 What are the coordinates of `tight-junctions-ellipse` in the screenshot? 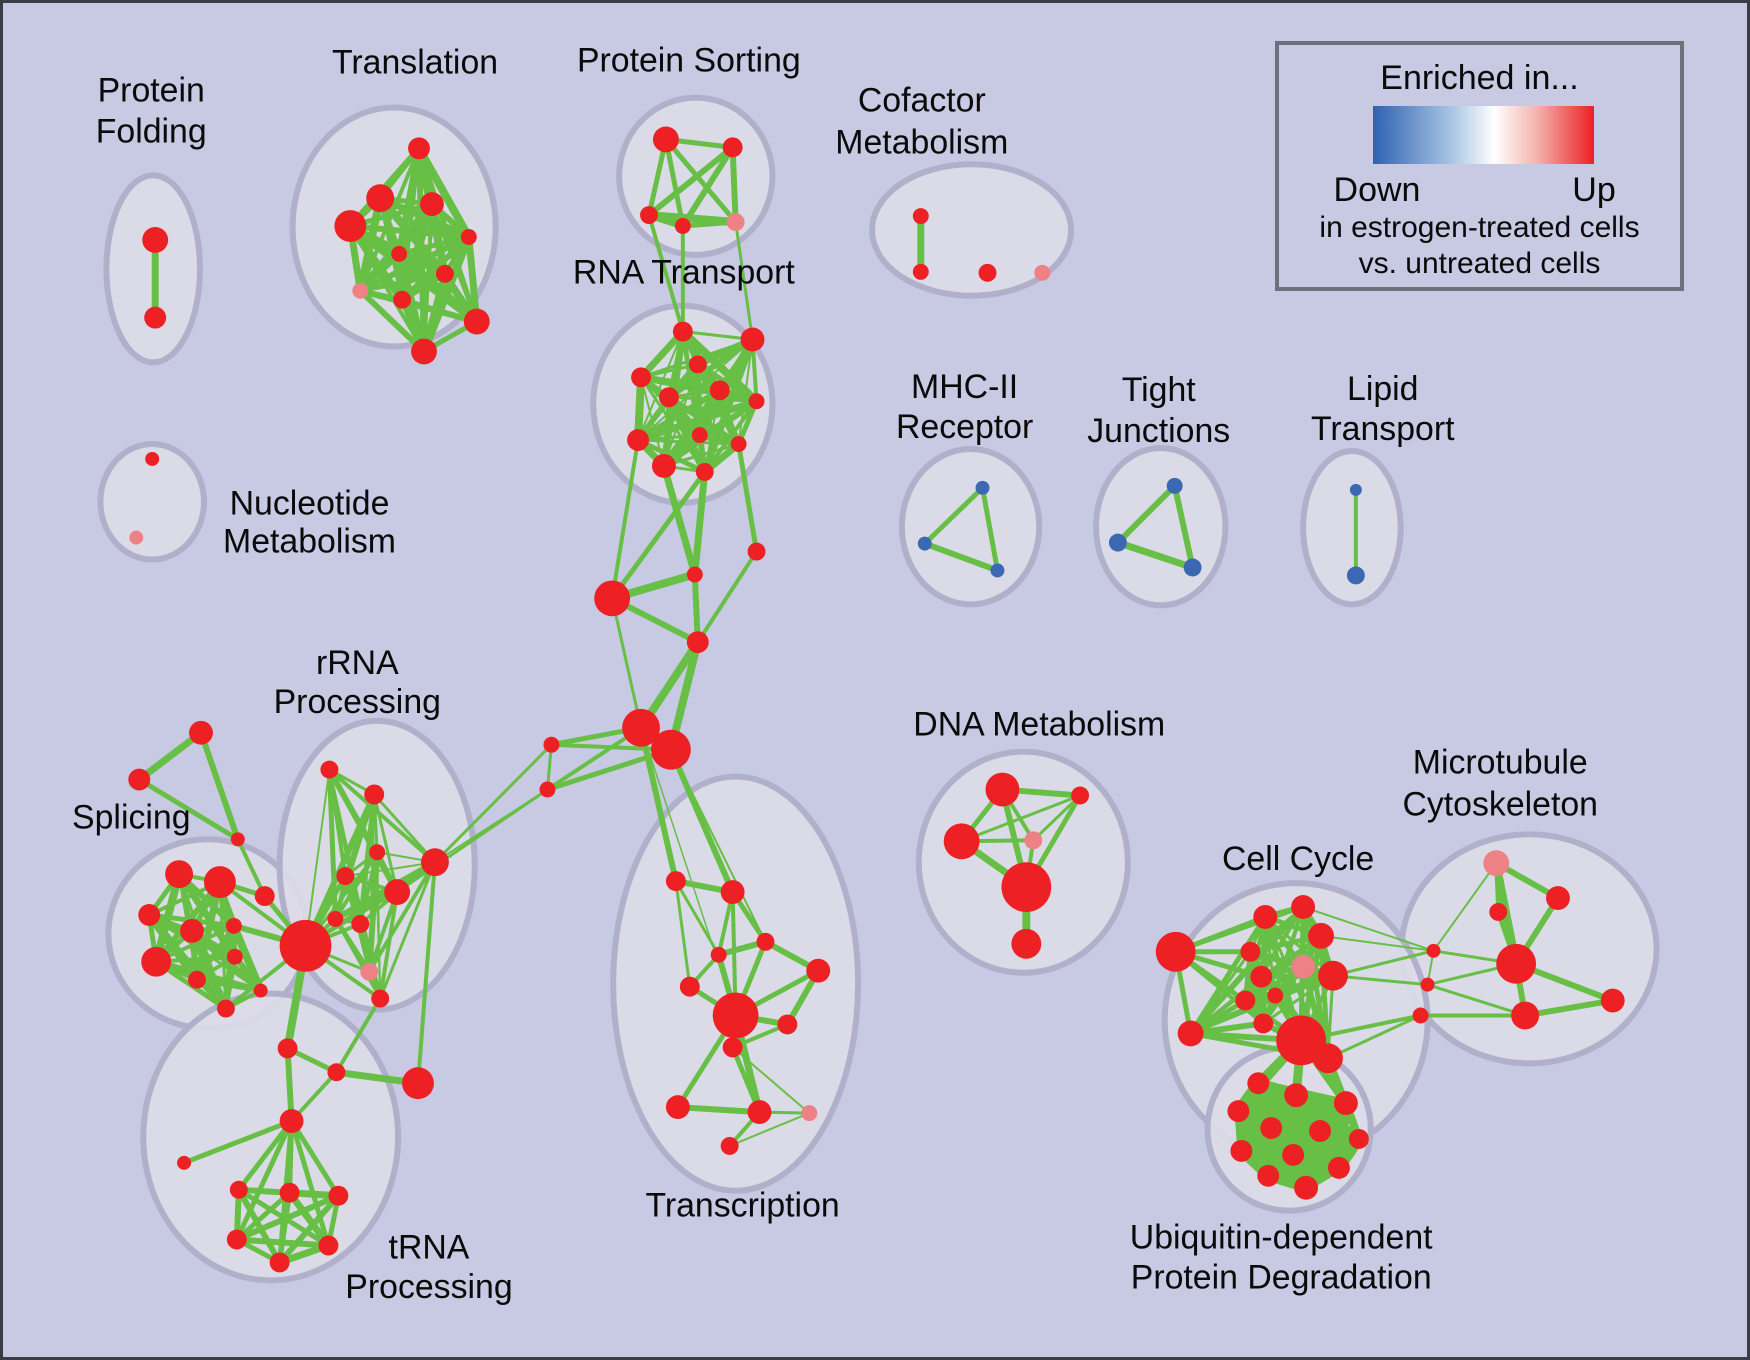 It's located at (1161, 527).